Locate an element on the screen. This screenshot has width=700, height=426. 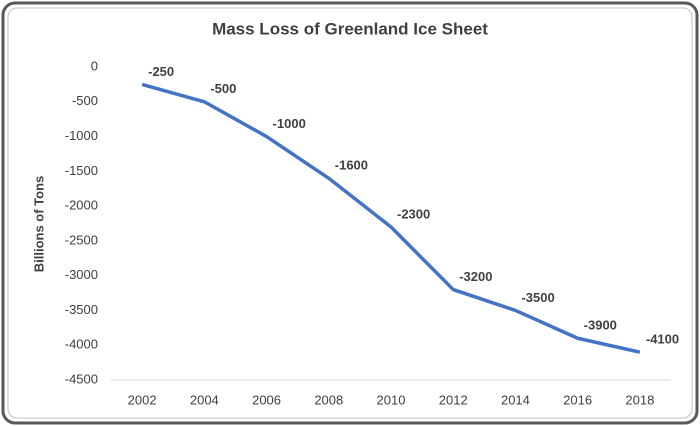
y-tick-label: -2500 is located at coordinates (81, 239).